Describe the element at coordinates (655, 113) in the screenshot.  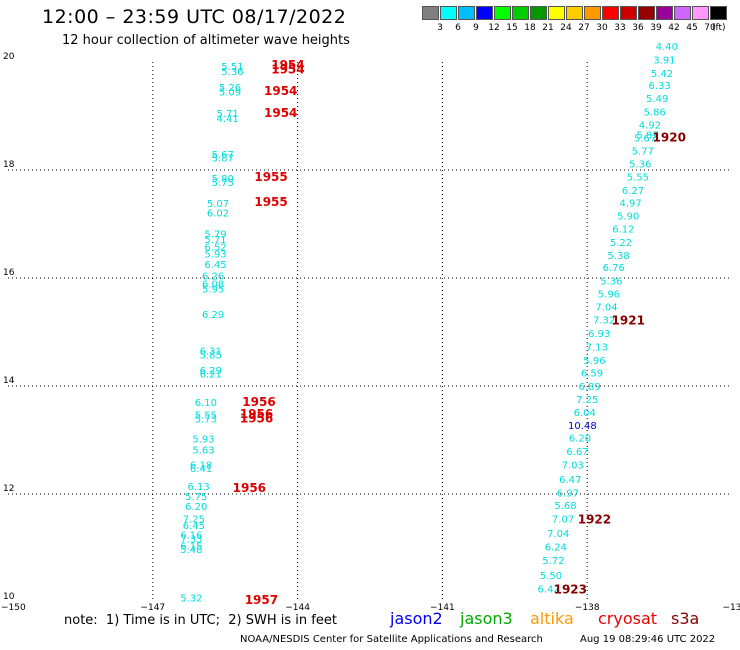
I see `swh-value-label: 5.86` at that location.